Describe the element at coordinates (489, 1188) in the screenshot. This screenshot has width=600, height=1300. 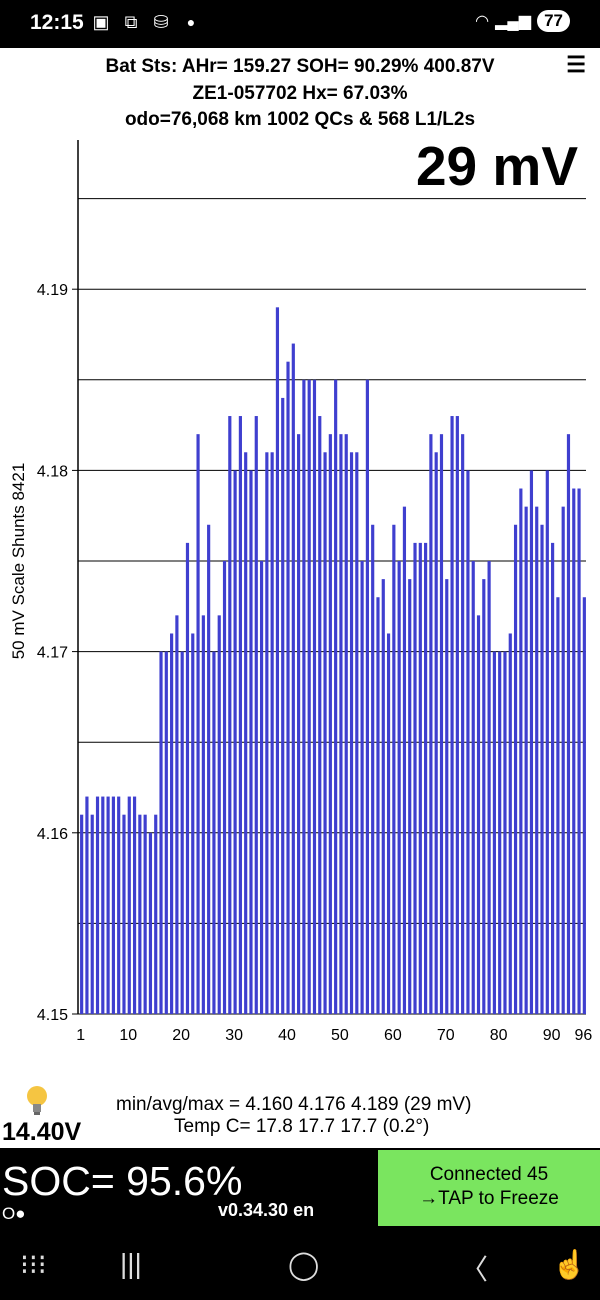
I see `connect-freeze-button: Connected 45 →TAP to Freeze` at that location.